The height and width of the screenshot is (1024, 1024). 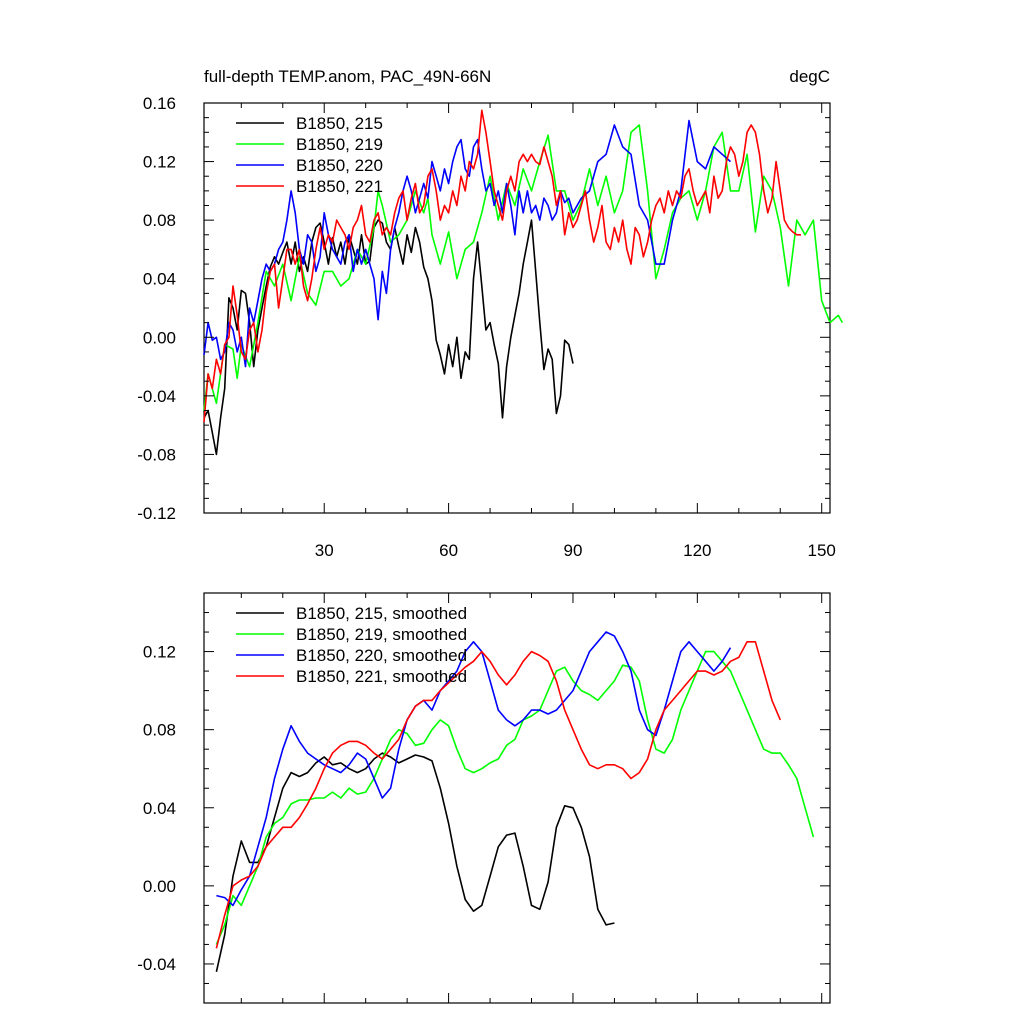 I want to click on legend-label: B1850, 215, so click(x=339, y=123).